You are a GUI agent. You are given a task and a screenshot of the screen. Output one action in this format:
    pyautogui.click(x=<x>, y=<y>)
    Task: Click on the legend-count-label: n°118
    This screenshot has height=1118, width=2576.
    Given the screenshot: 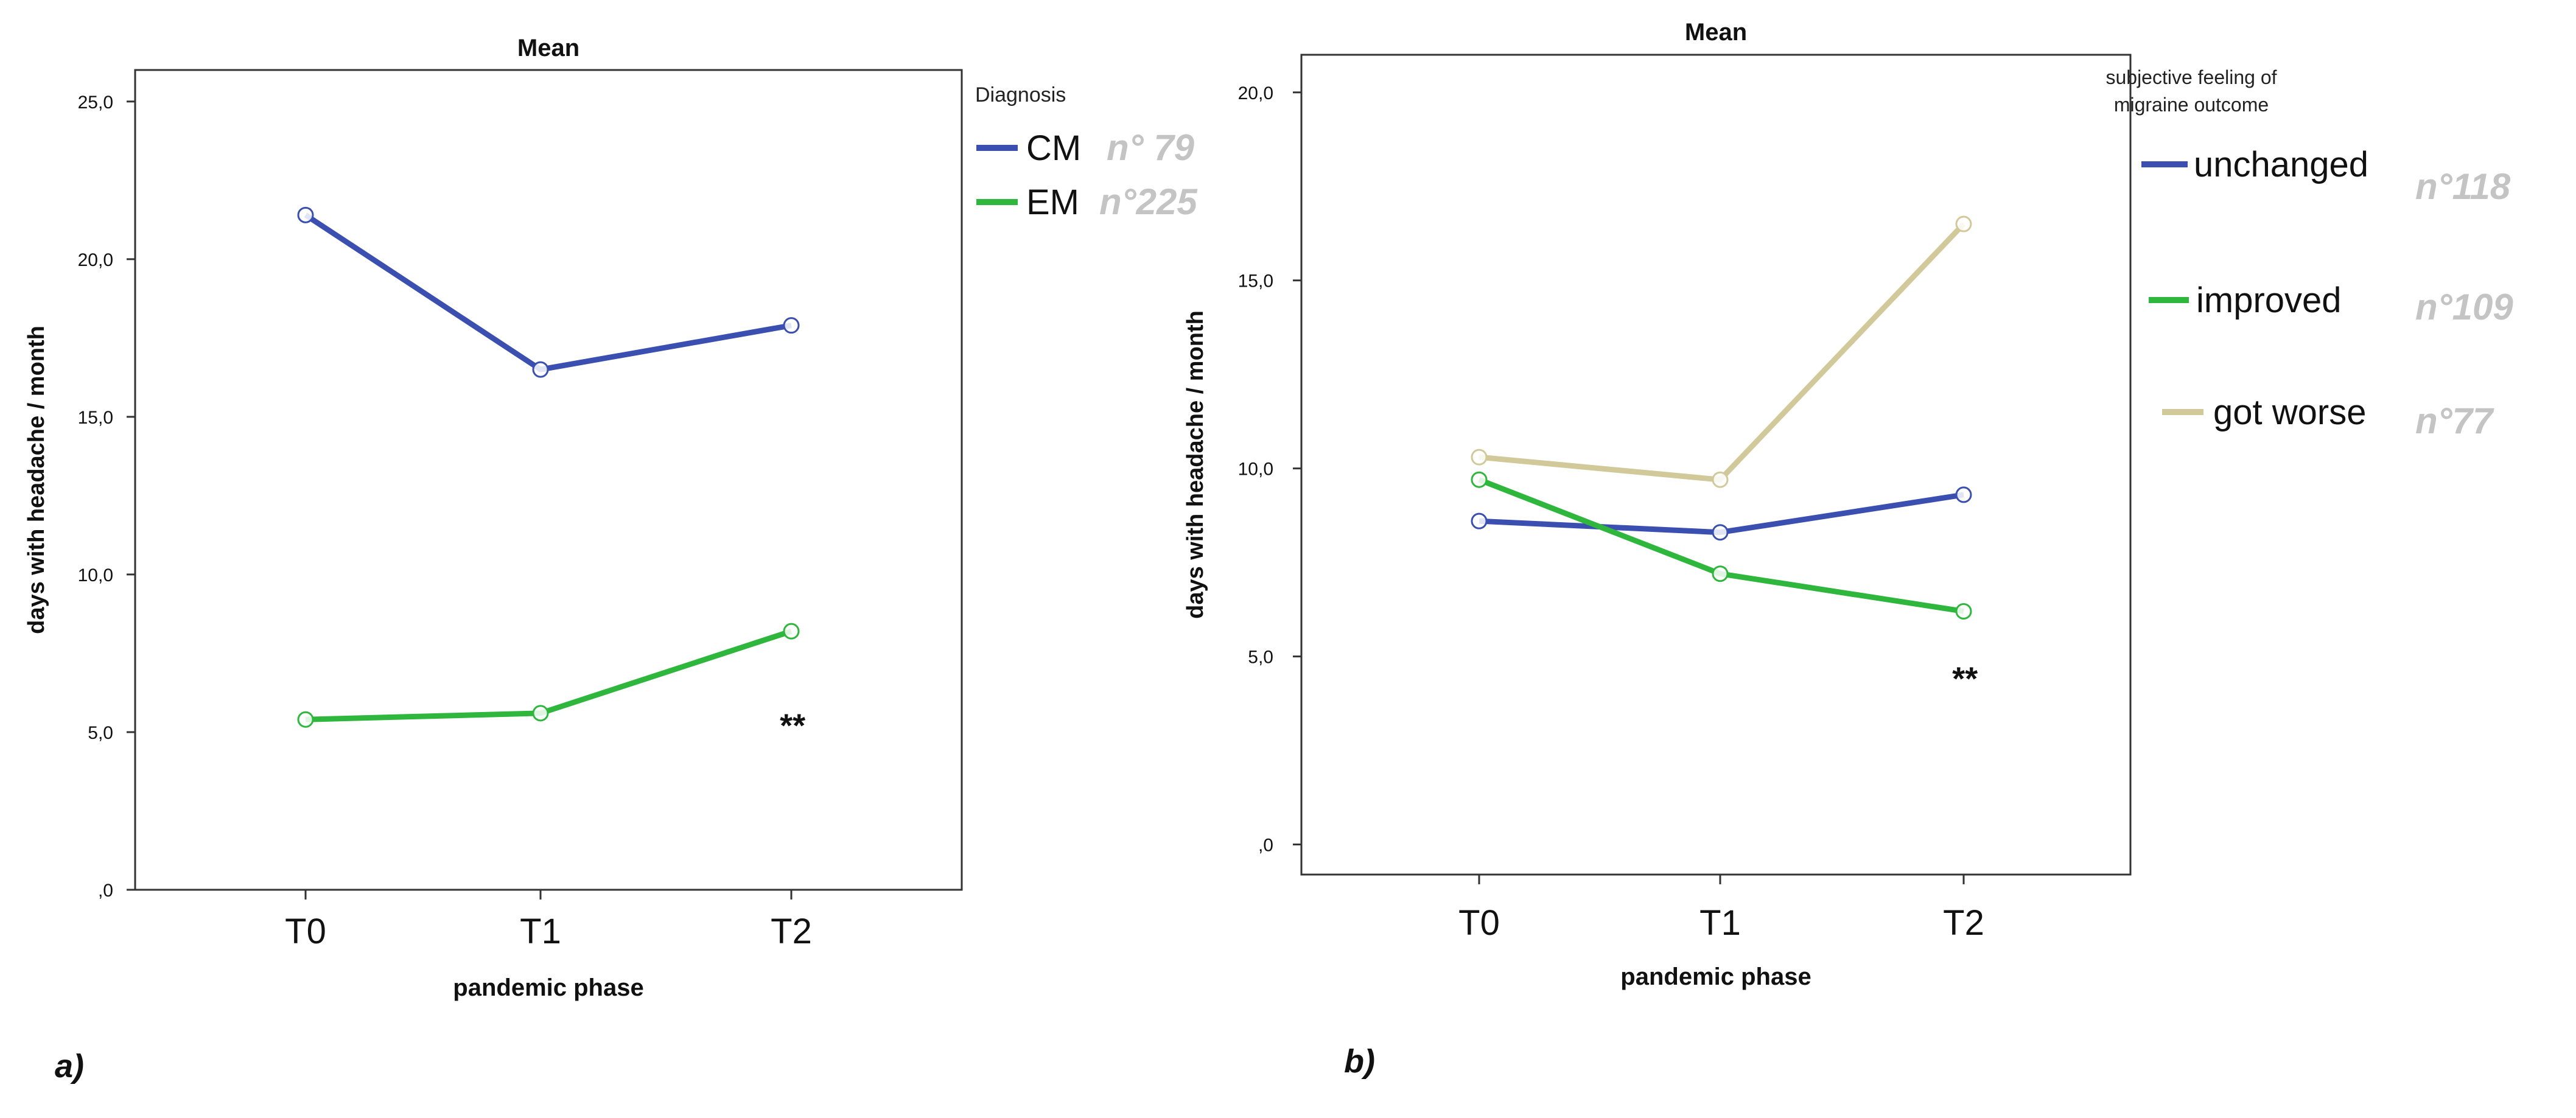 What is the action you would take?
    pyautogui.click(x=2463, y=186)
    